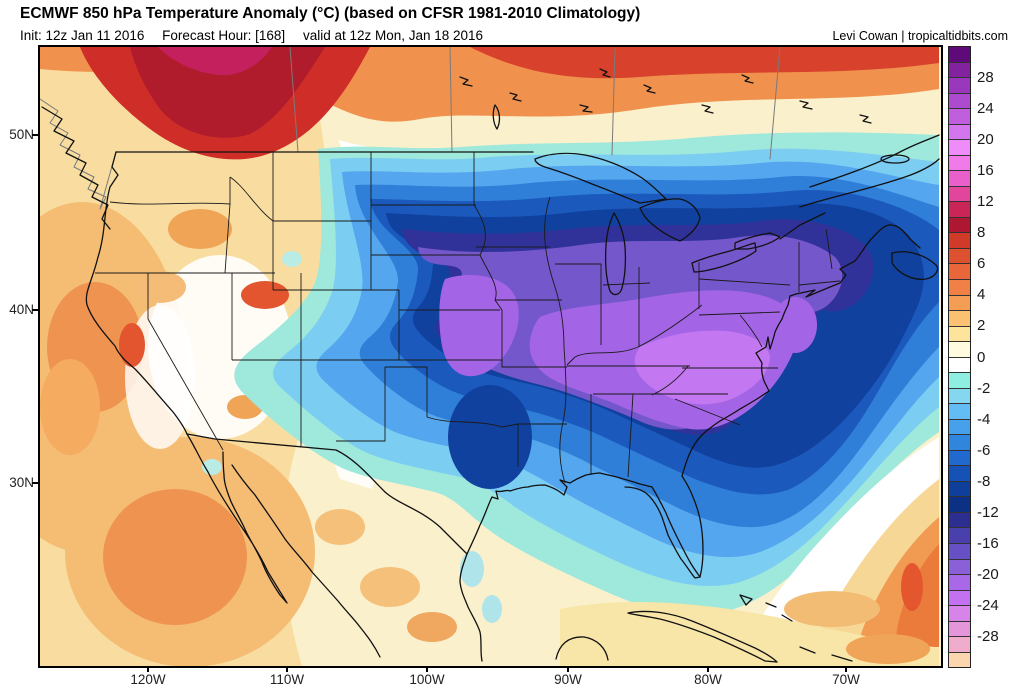 This screenshot has height=692, width=1024. What do you see at coordinates (21, 482) in the screenshot?
I see `lat-tick-label: 30N` at bounding box center [21, 482].